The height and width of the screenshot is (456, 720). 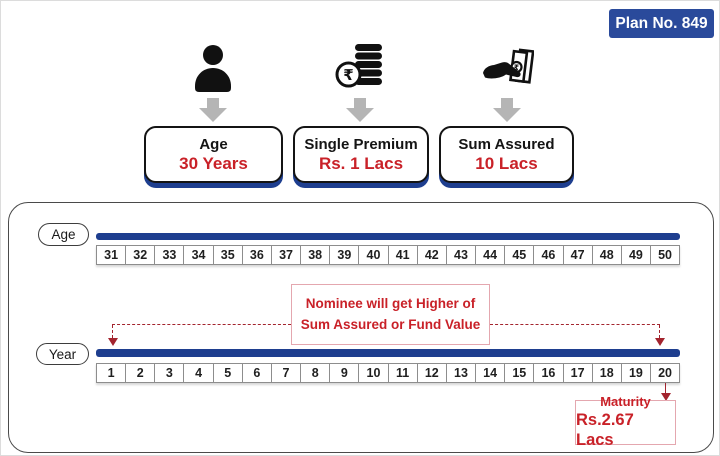 What do you see at coordinates (516, 67) in the screenshot?
I see `rupee-symbol-small: ₹` at bounding box center [516, 67].